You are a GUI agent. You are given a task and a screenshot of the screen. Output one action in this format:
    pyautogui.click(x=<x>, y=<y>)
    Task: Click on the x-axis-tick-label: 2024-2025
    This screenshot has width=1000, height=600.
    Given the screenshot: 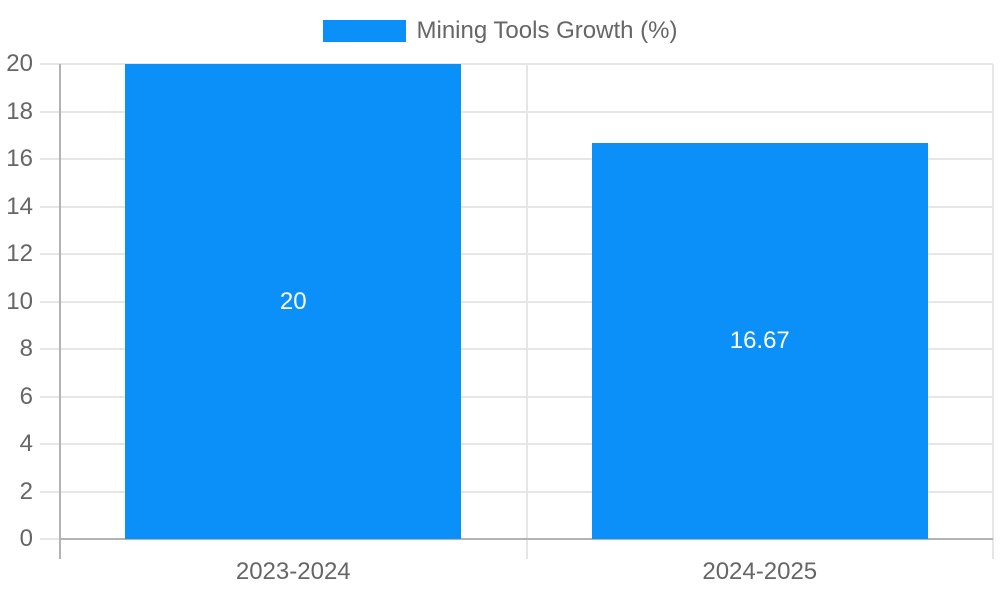 What is the action you would take?
    pyautogui.click(x=760, y=571)
    